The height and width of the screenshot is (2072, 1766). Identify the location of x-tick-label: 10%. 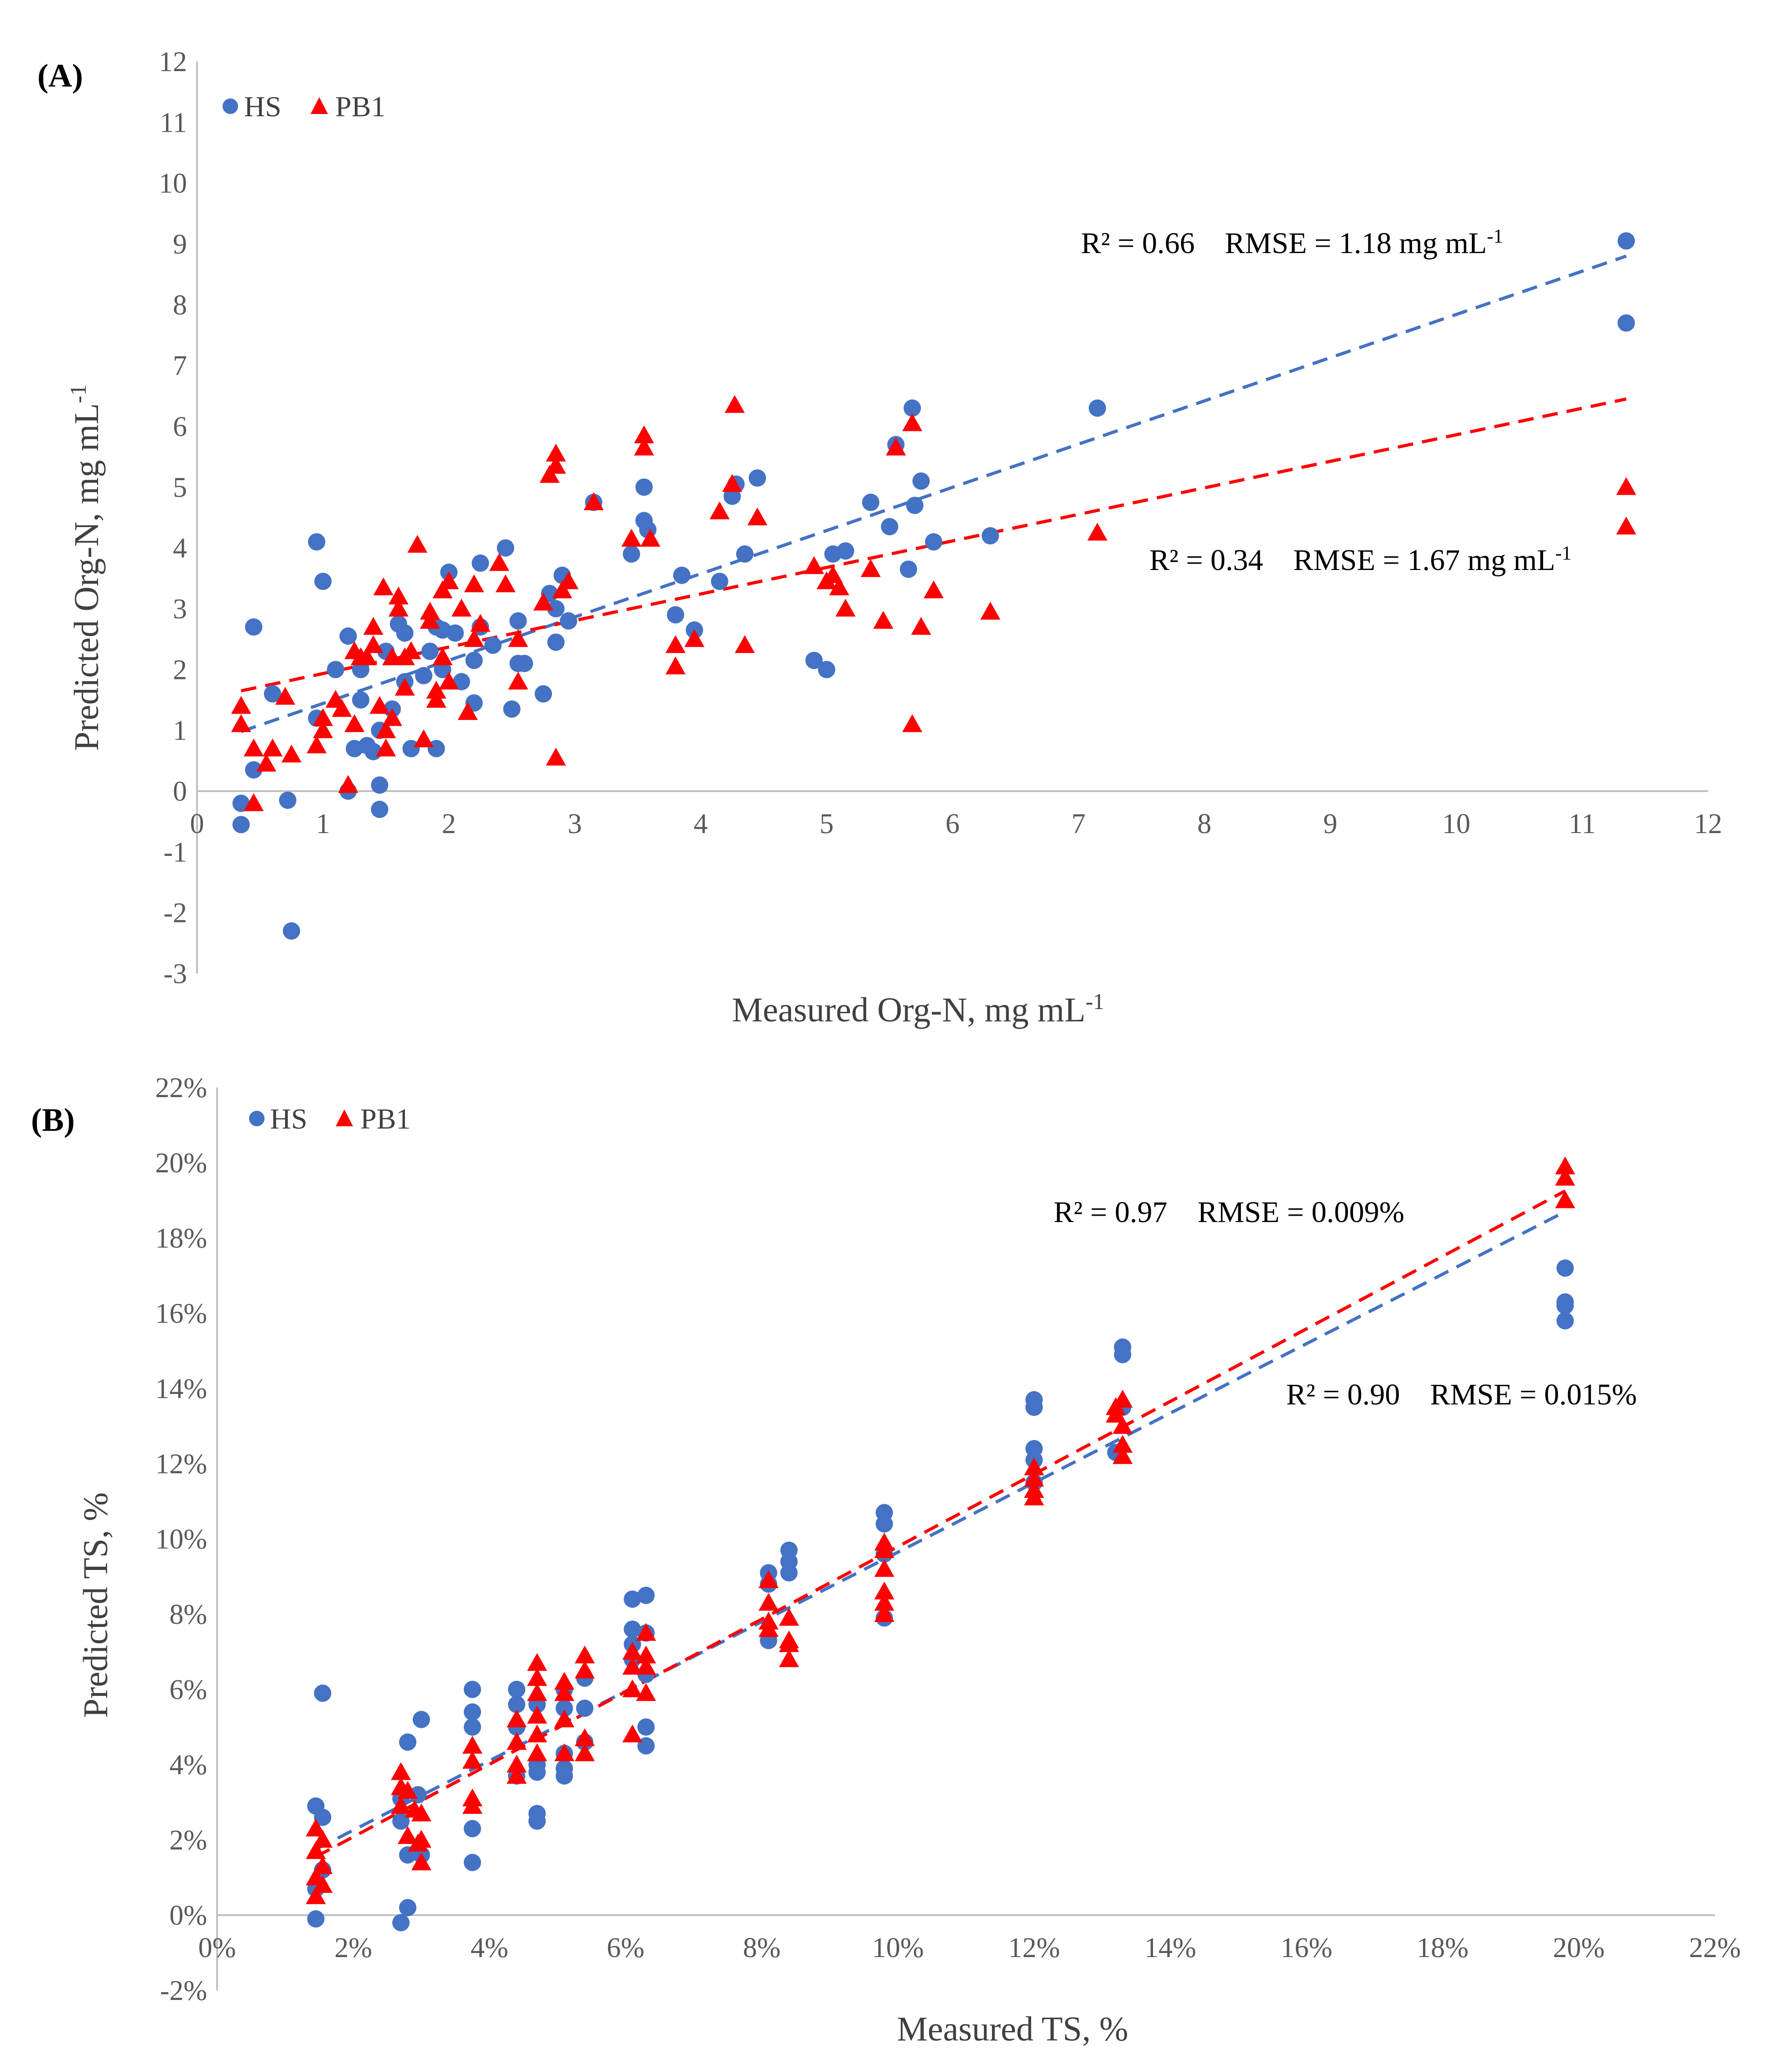
(898, 1948).